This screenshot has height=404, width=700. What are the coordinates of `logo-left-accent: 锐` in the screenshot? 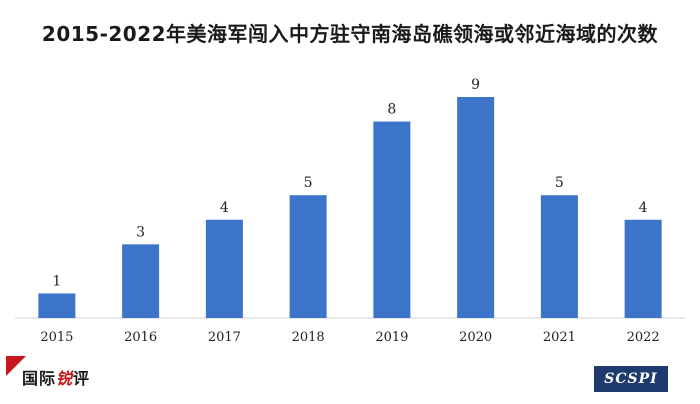 It's located at (65, 378).